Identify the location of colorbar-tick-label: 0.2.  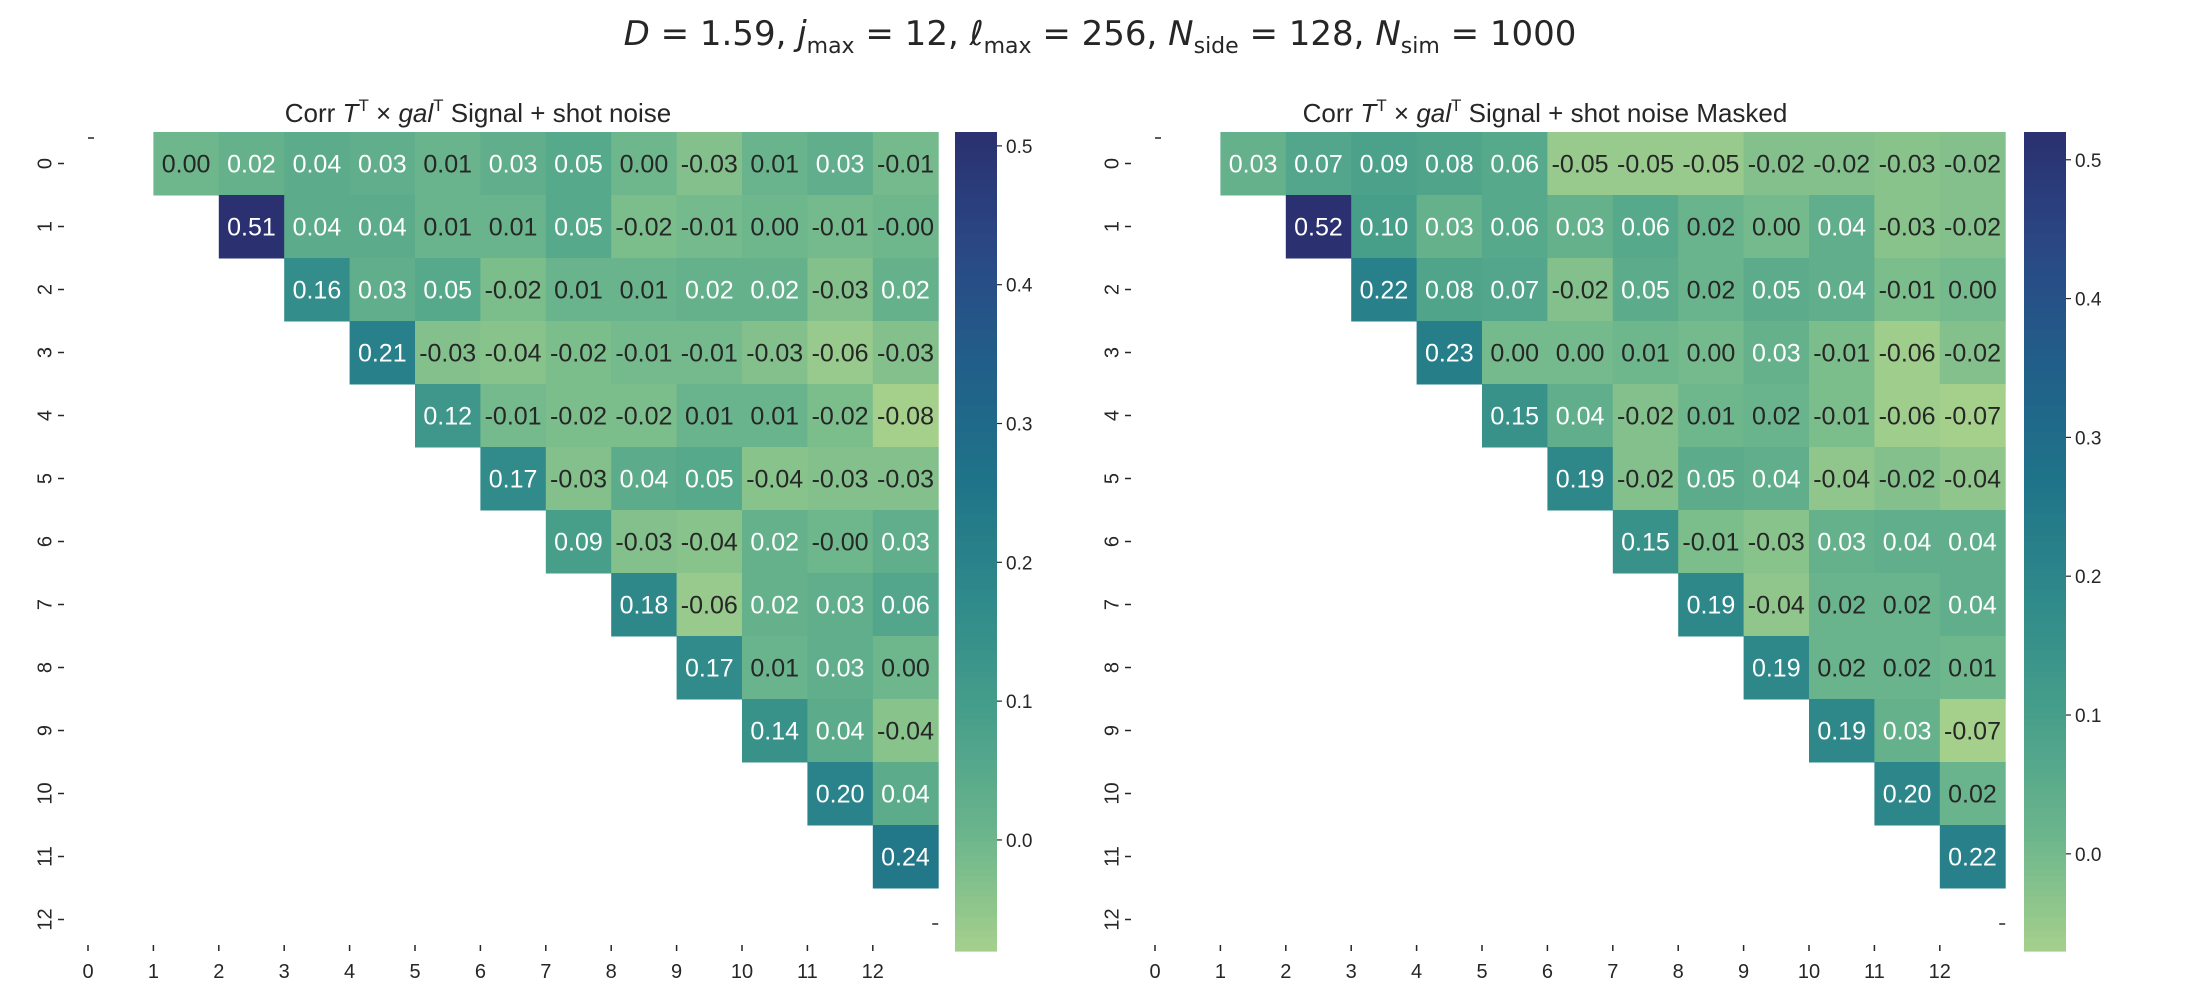
(1019, 563).